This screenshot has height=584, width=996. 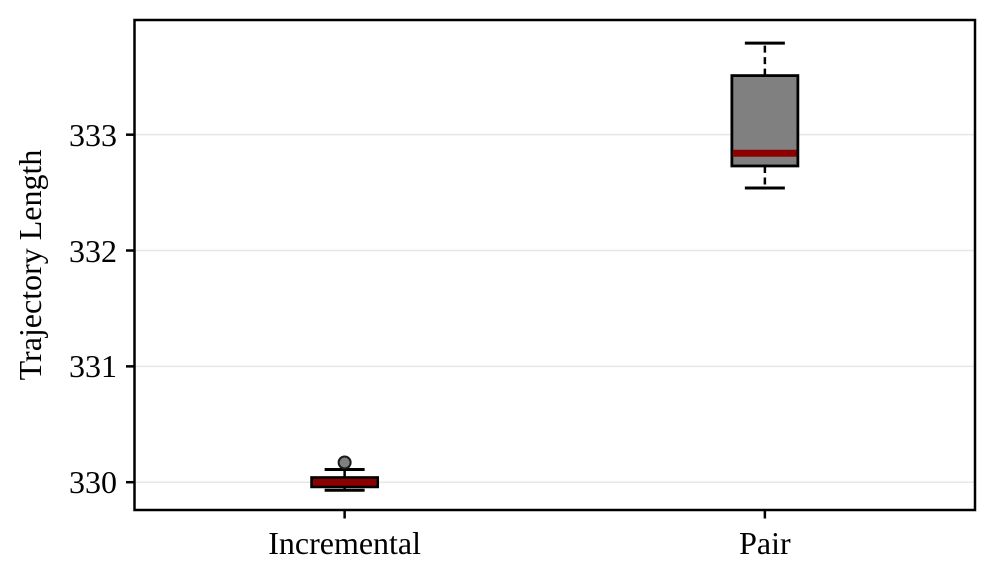 I want to click on y-tick-label: 333, so click(x=93, y=134).